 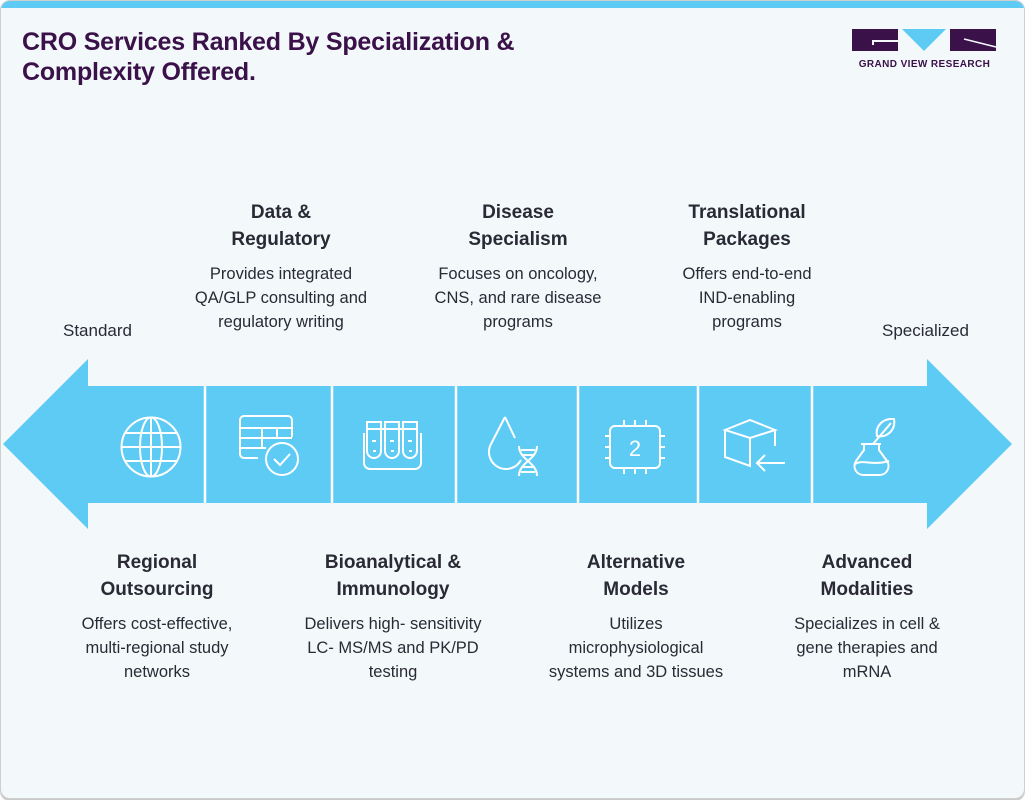 What do you see at coordinates (139, 72) in the screenshot?
I see `title-line-2: Complexity Offered.` at bounding box center [139, 72].